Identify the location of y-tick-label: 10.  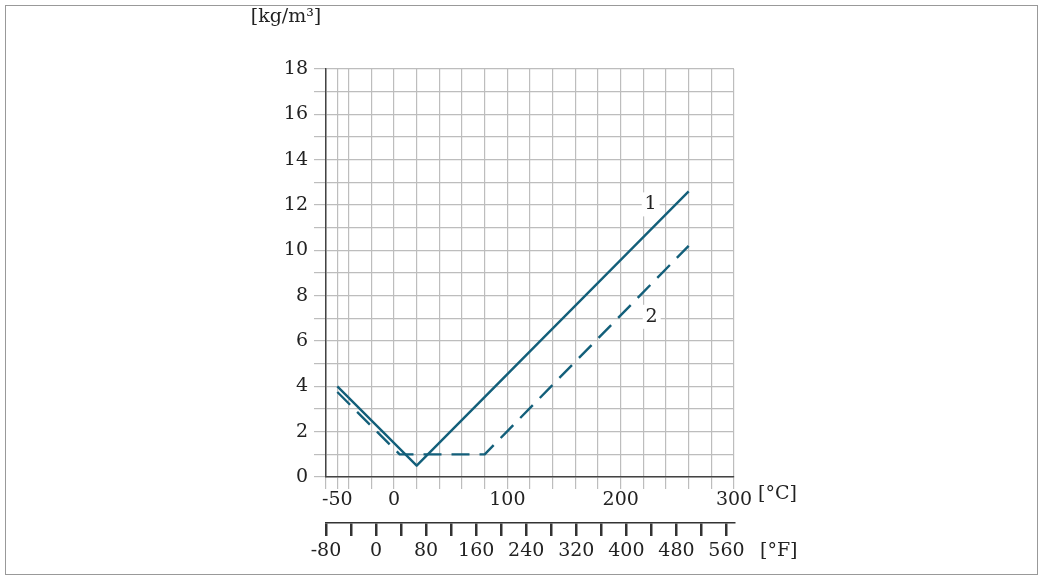
(295, 248).